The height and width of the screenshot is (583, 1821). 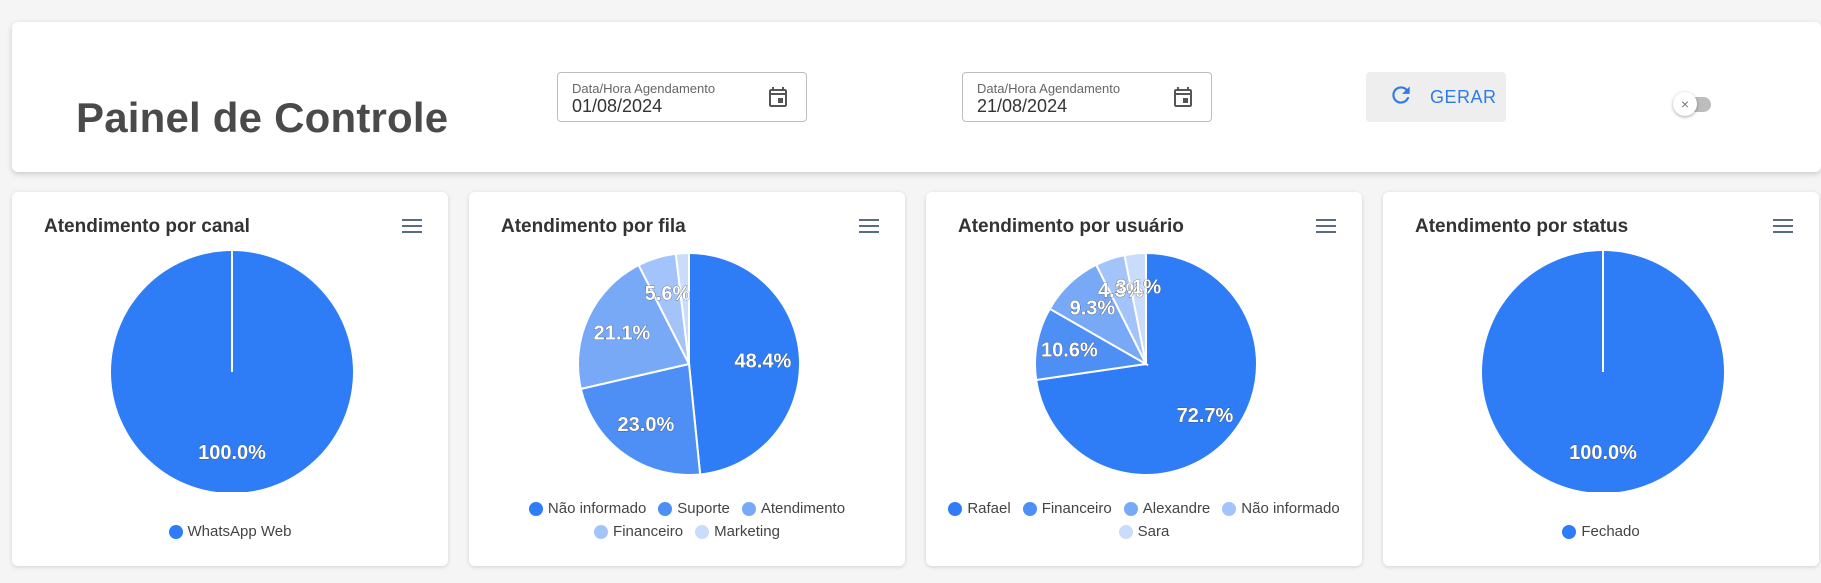 What do you see at coordinates (239, 531) in the screenshot?
I see `legend-label: WhatsApp Web` at bounding box center [239, 531].